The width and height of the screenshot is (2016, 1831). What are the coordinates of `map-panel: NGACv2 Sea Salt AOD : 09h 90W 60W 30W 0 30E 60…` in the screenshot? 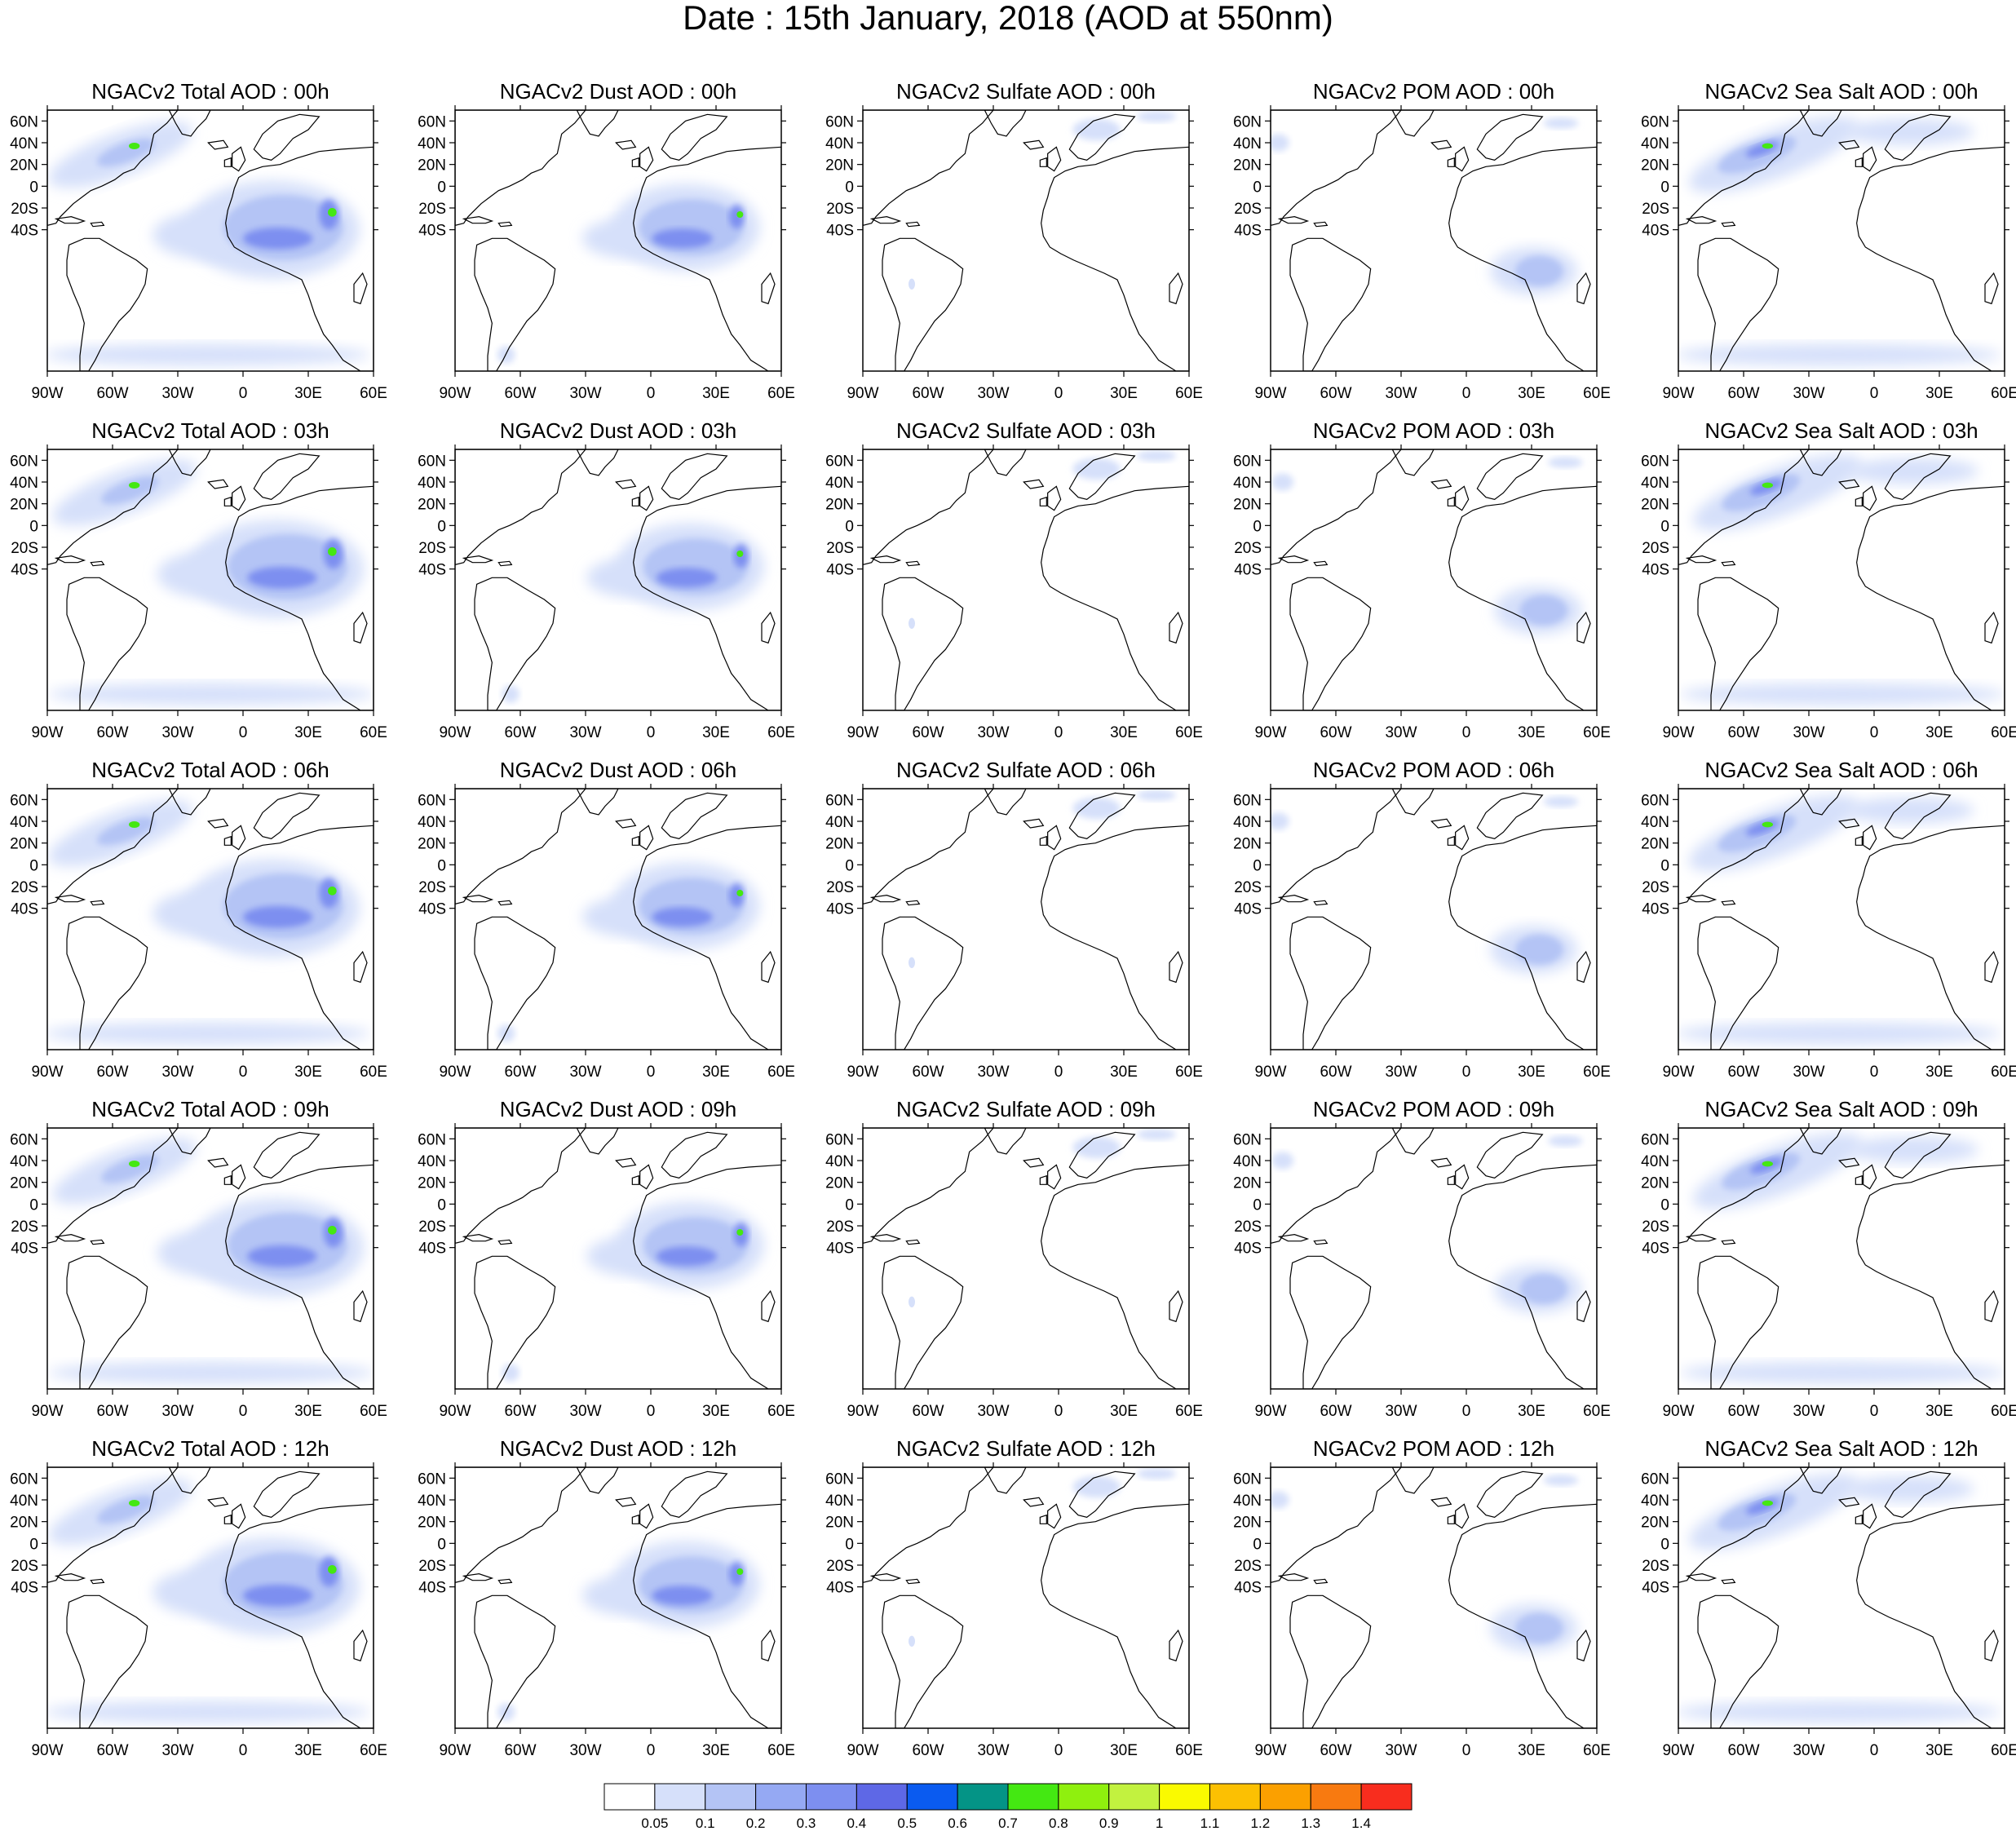 It's located at (1828, 1258).